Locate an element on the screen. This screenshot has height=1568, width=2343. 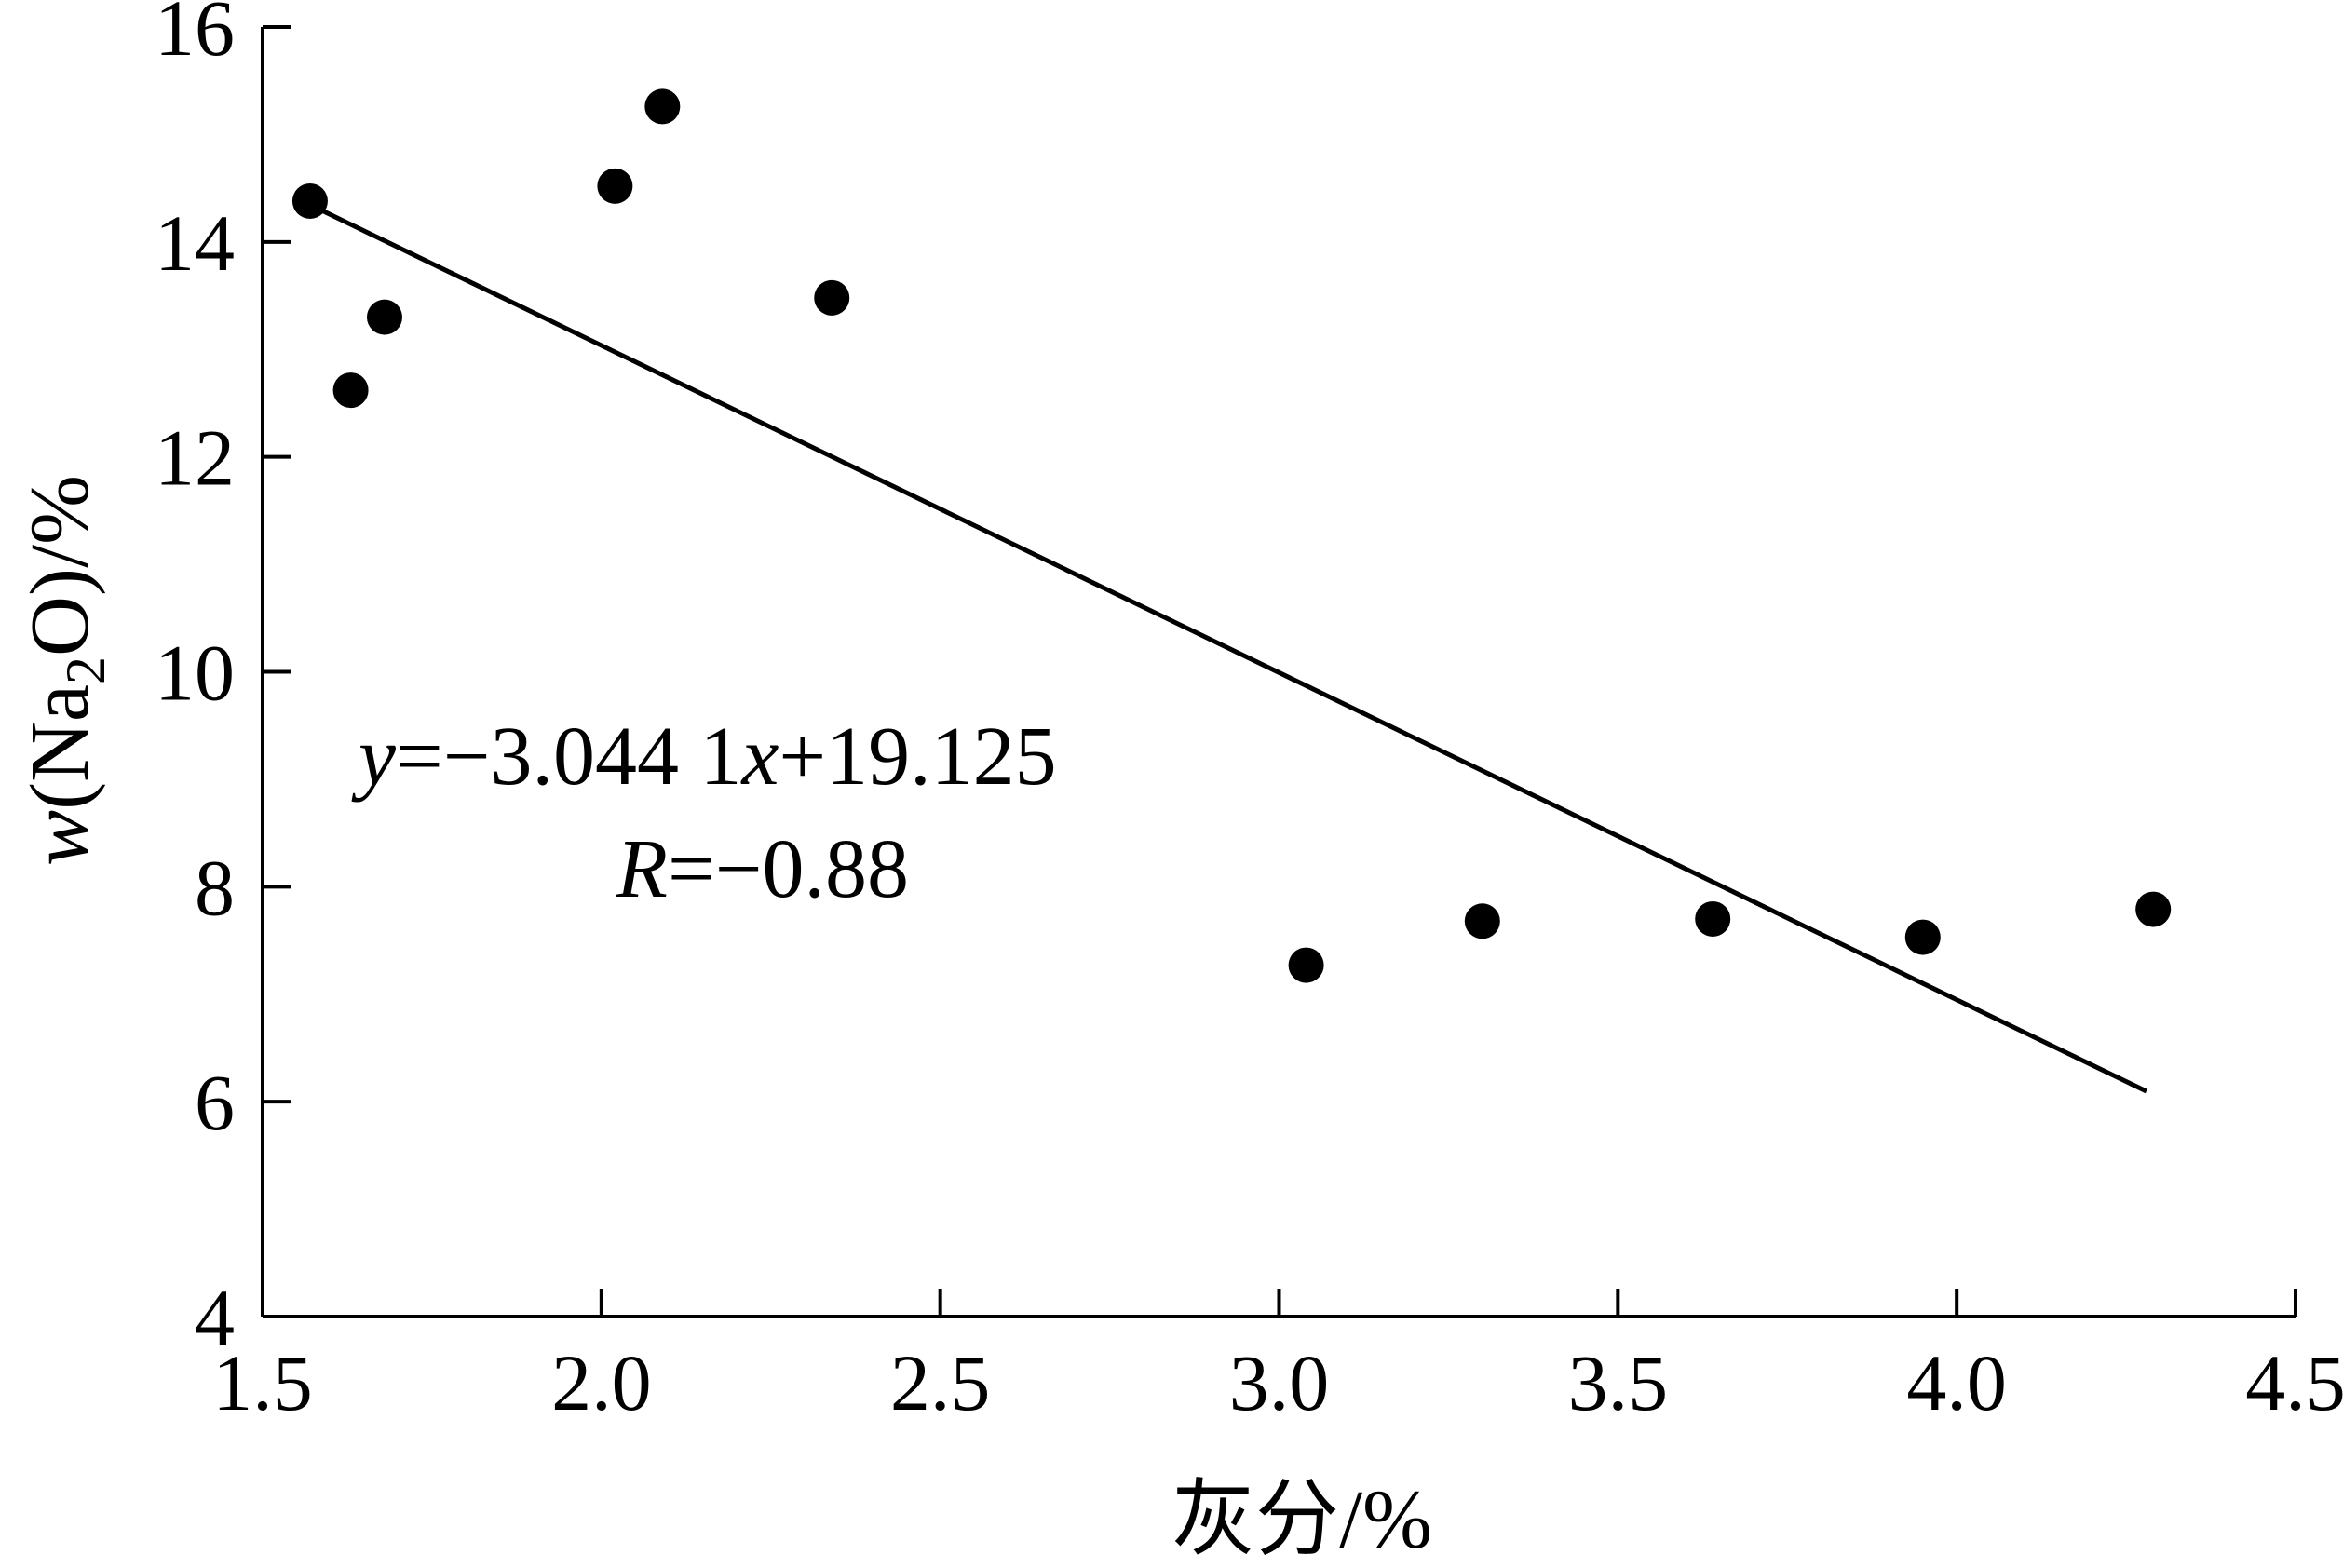
y-axis-label: w(Na2O)/% is located at coordinates (65, 670).